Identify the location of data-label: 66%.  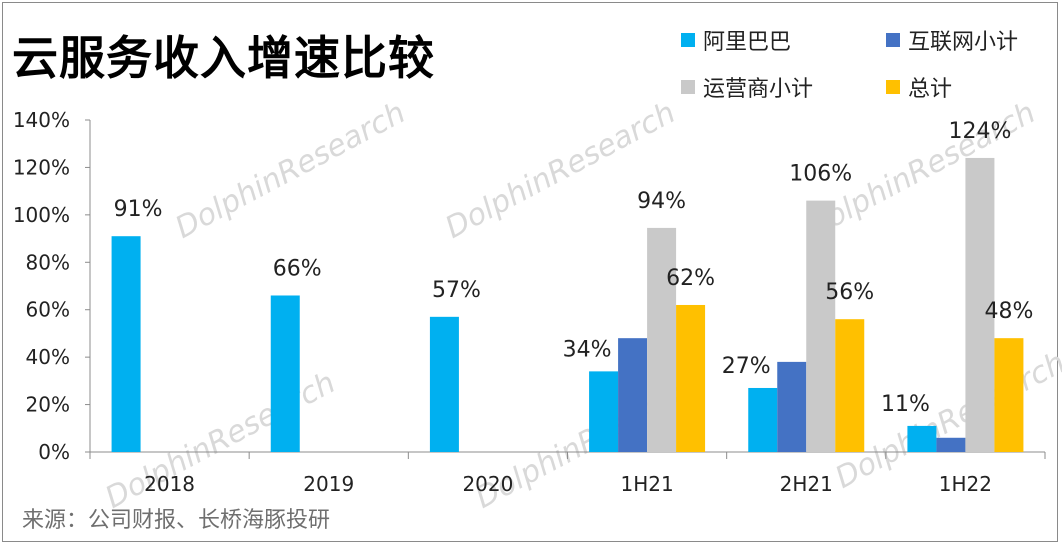
(297, 268).